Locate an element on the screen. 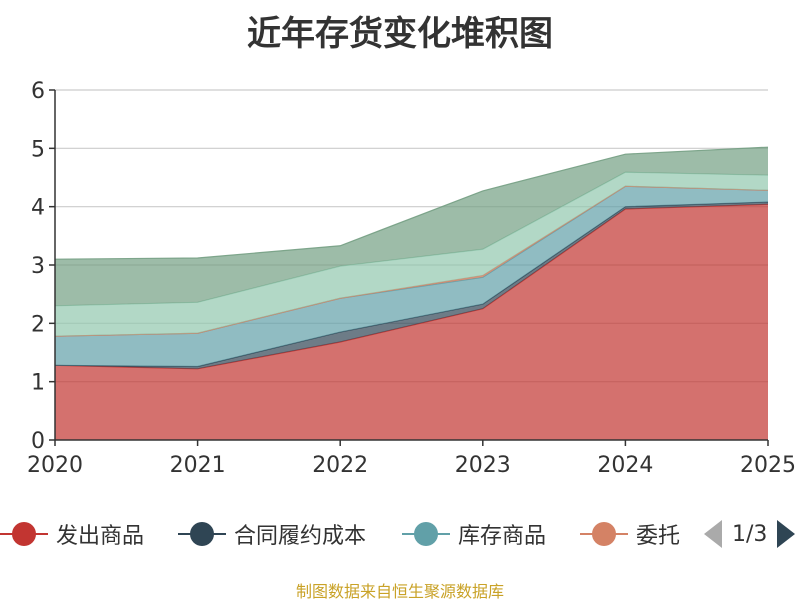 The height and width of the screenshot is (602, 800). legend-item-1: 合同履约成本 is located at coordinates (272, 534).